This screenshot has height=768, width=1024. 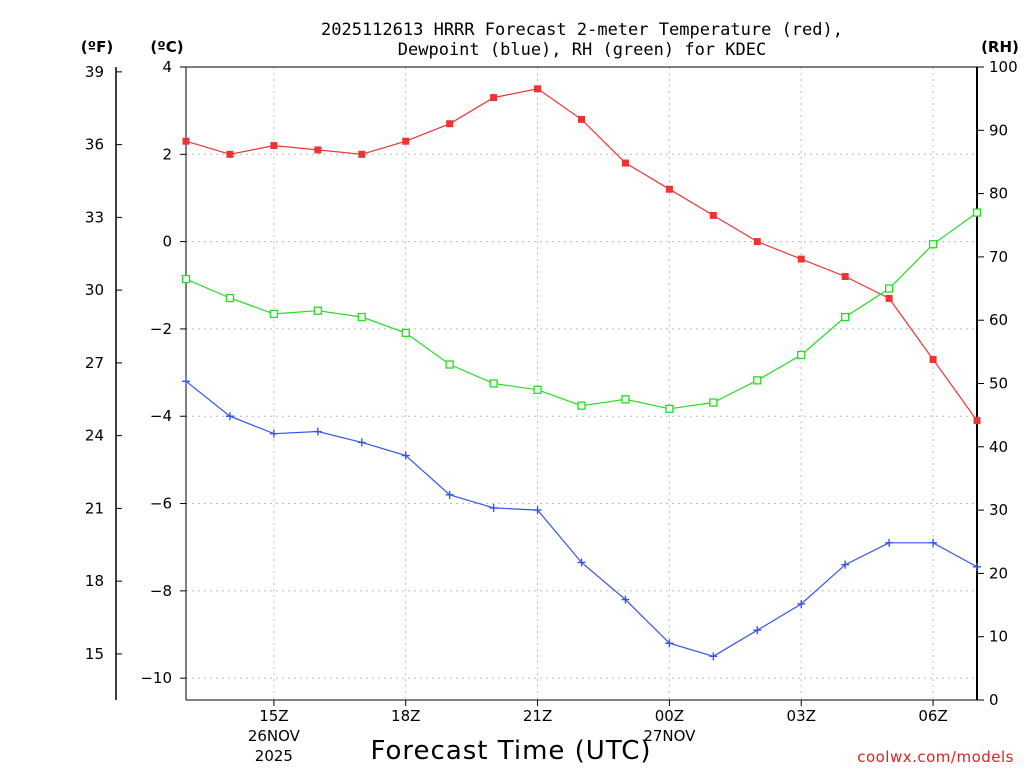 What do you see at coordinates (998, 384) in the screenshot?
I see `rh-tick-label: 50` at bounding box center [998, 384].